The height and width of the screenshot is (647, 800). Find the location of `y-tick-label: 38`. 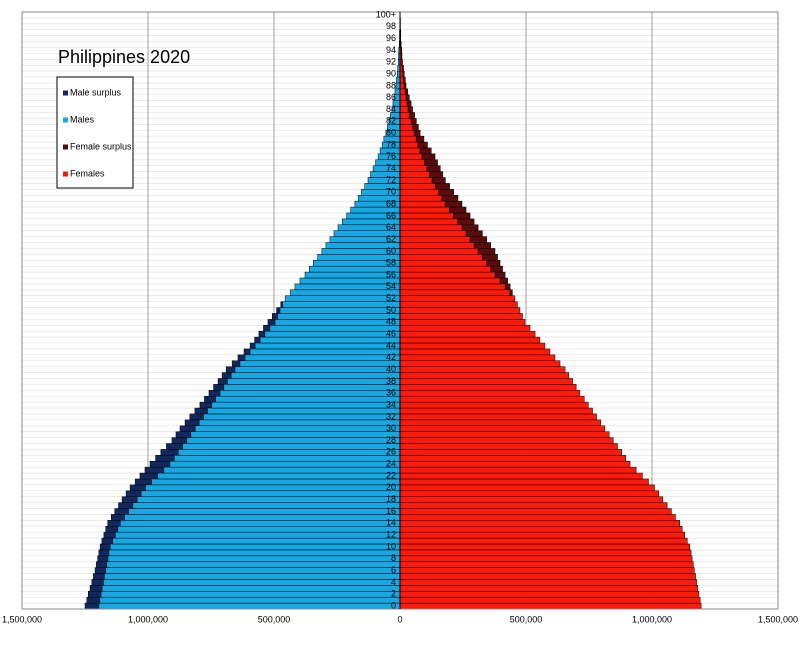

y-tick-label: 38 is located at coordinates (391, 381).